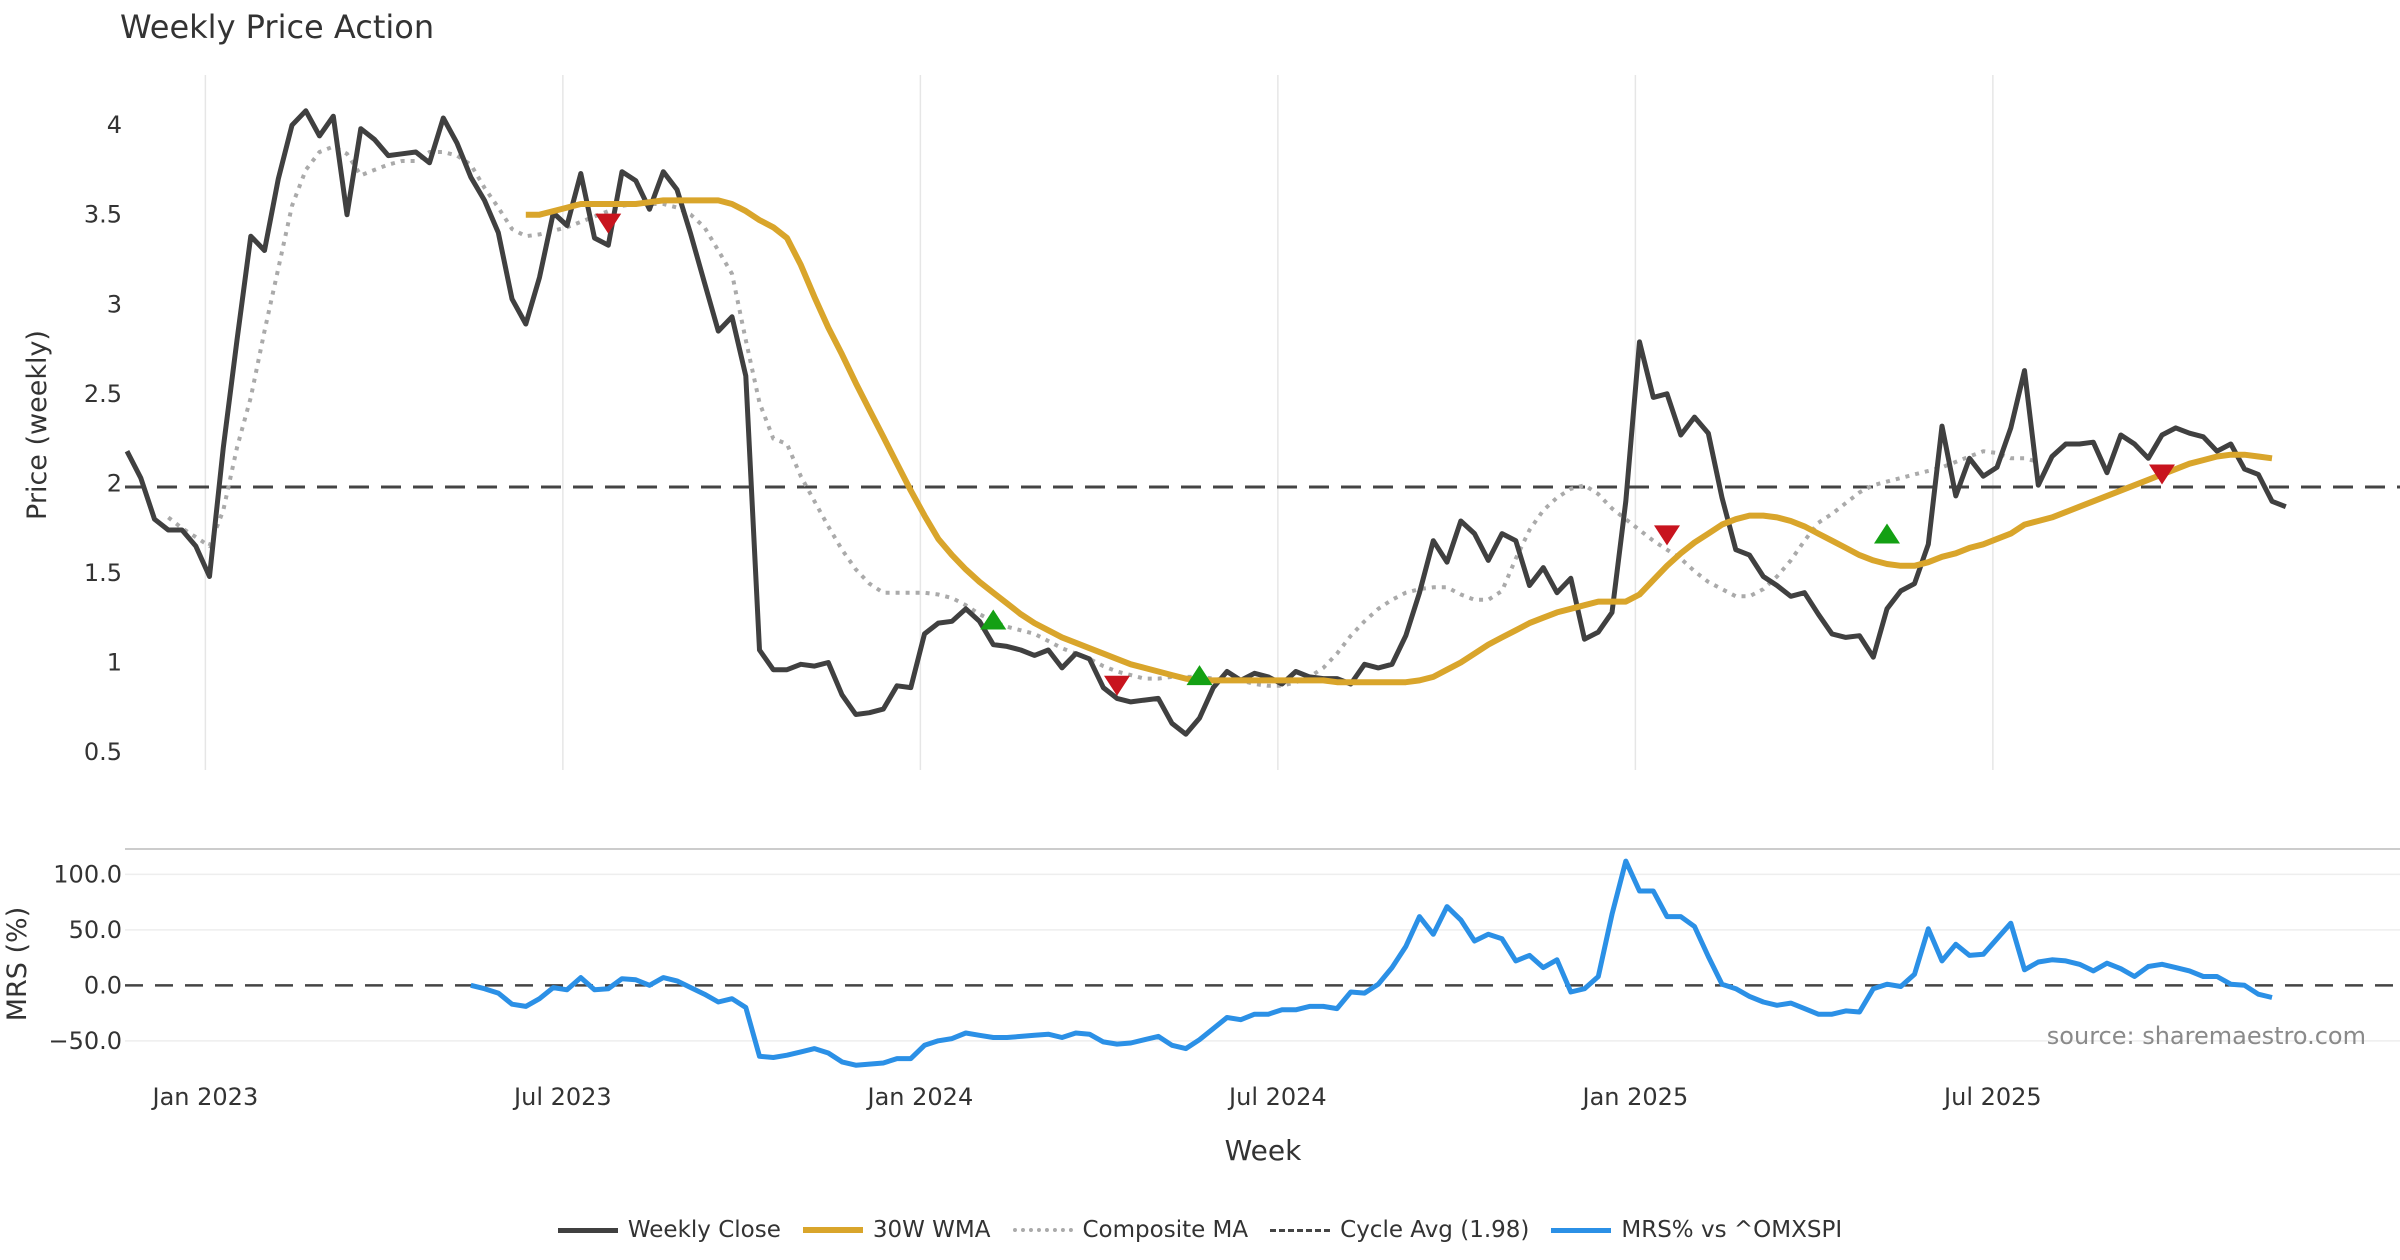 The width and height of the screenshot is (2400, 1260). I want to click on legend-item-mrs: MRS% vs ^OMXSPI, so click(1696, 1230).